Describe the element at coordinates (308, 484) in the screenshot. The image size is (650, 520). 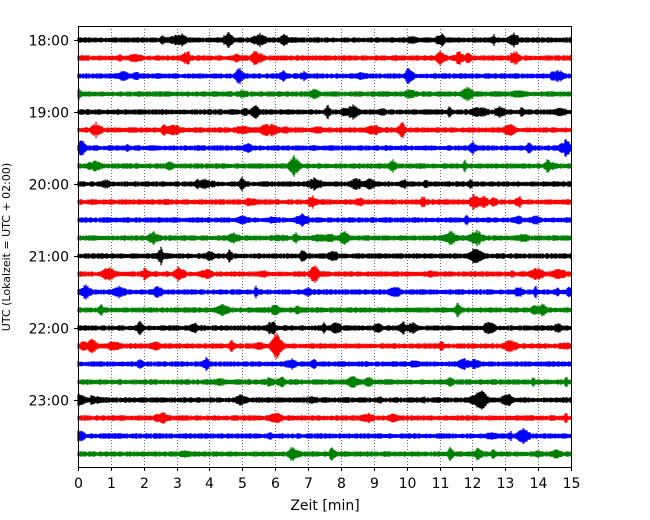
I see `x-tick-label: 7` at that location.